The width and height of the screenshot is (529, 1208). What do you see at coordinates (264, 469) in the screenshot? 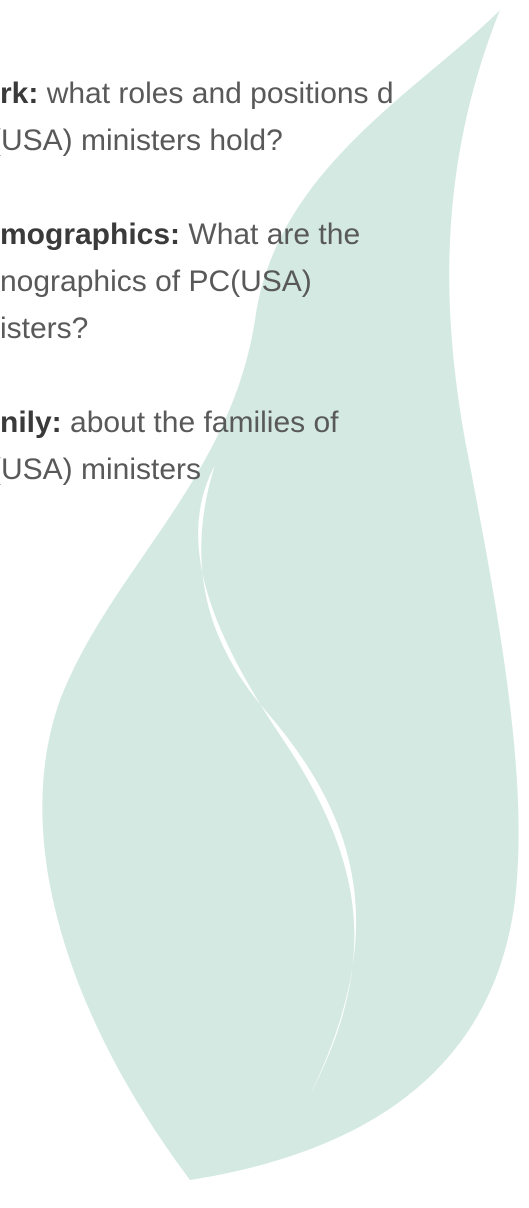
I see `text-line: (USA) ministers` at bounding box center [264, 469].